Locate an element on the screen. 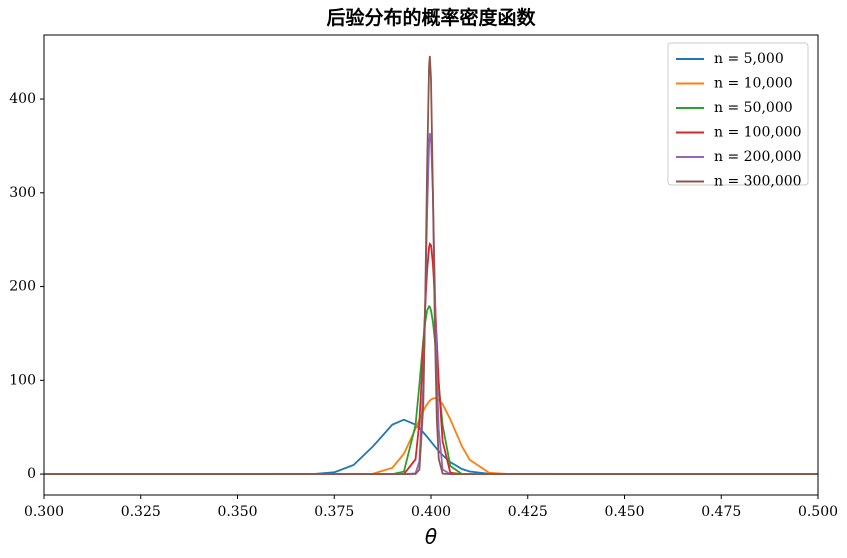 This screenshot has width=847, height=558. legend-label: n = 100,000 is located at coordinates (758, 133).